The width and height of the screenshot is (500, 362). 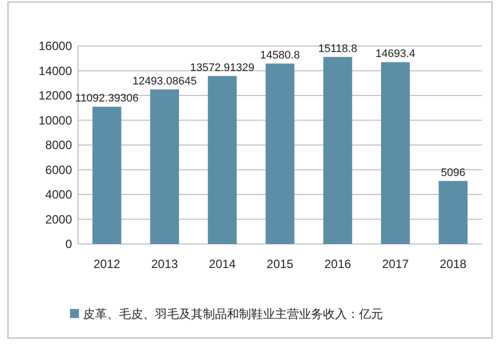 I want to click on y-tick-label: 4000, so click(x=58, y=195).